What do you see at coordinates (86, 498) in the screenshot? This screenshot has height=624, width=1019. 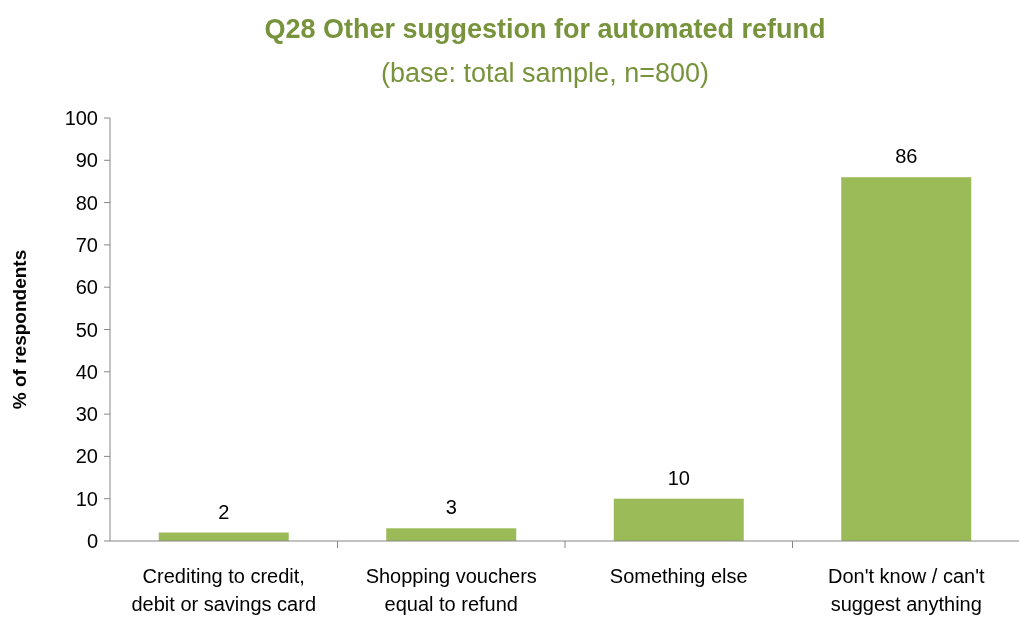 I see `y-tick-label: 10` at bounding box center [86, 498].